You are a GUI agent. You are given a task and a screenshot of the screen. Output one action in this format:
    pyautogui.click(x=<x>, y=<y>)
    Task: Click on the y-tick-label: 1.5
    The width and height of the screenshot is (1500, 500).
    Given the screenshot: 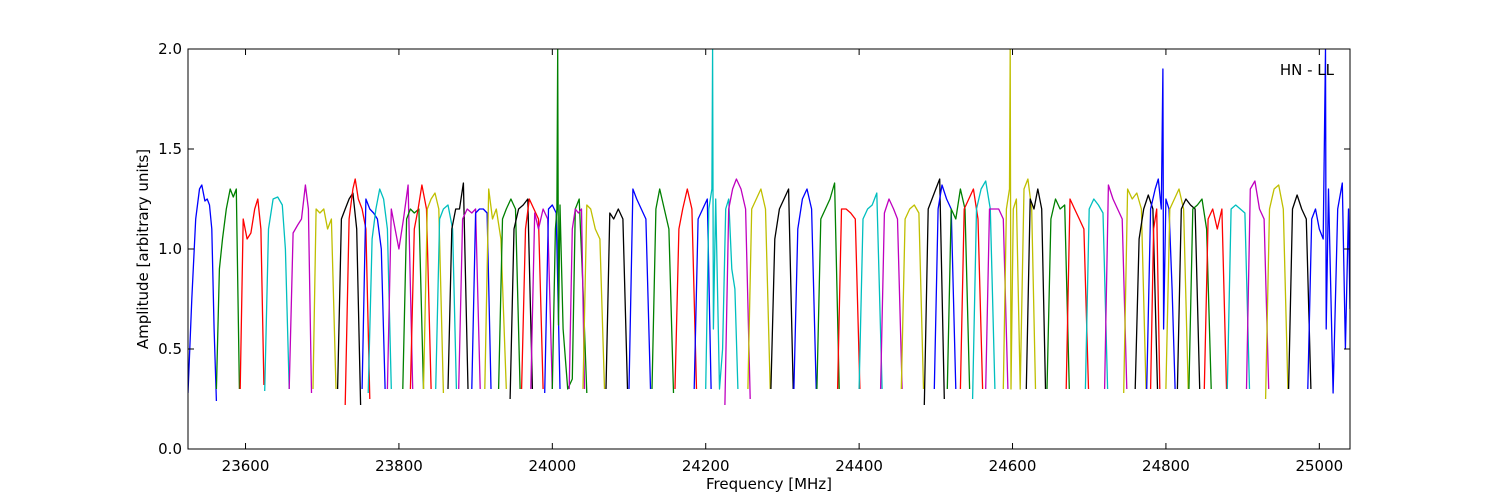 What is the action you would take?
    pyautogui.click(x=170, y=149)
    